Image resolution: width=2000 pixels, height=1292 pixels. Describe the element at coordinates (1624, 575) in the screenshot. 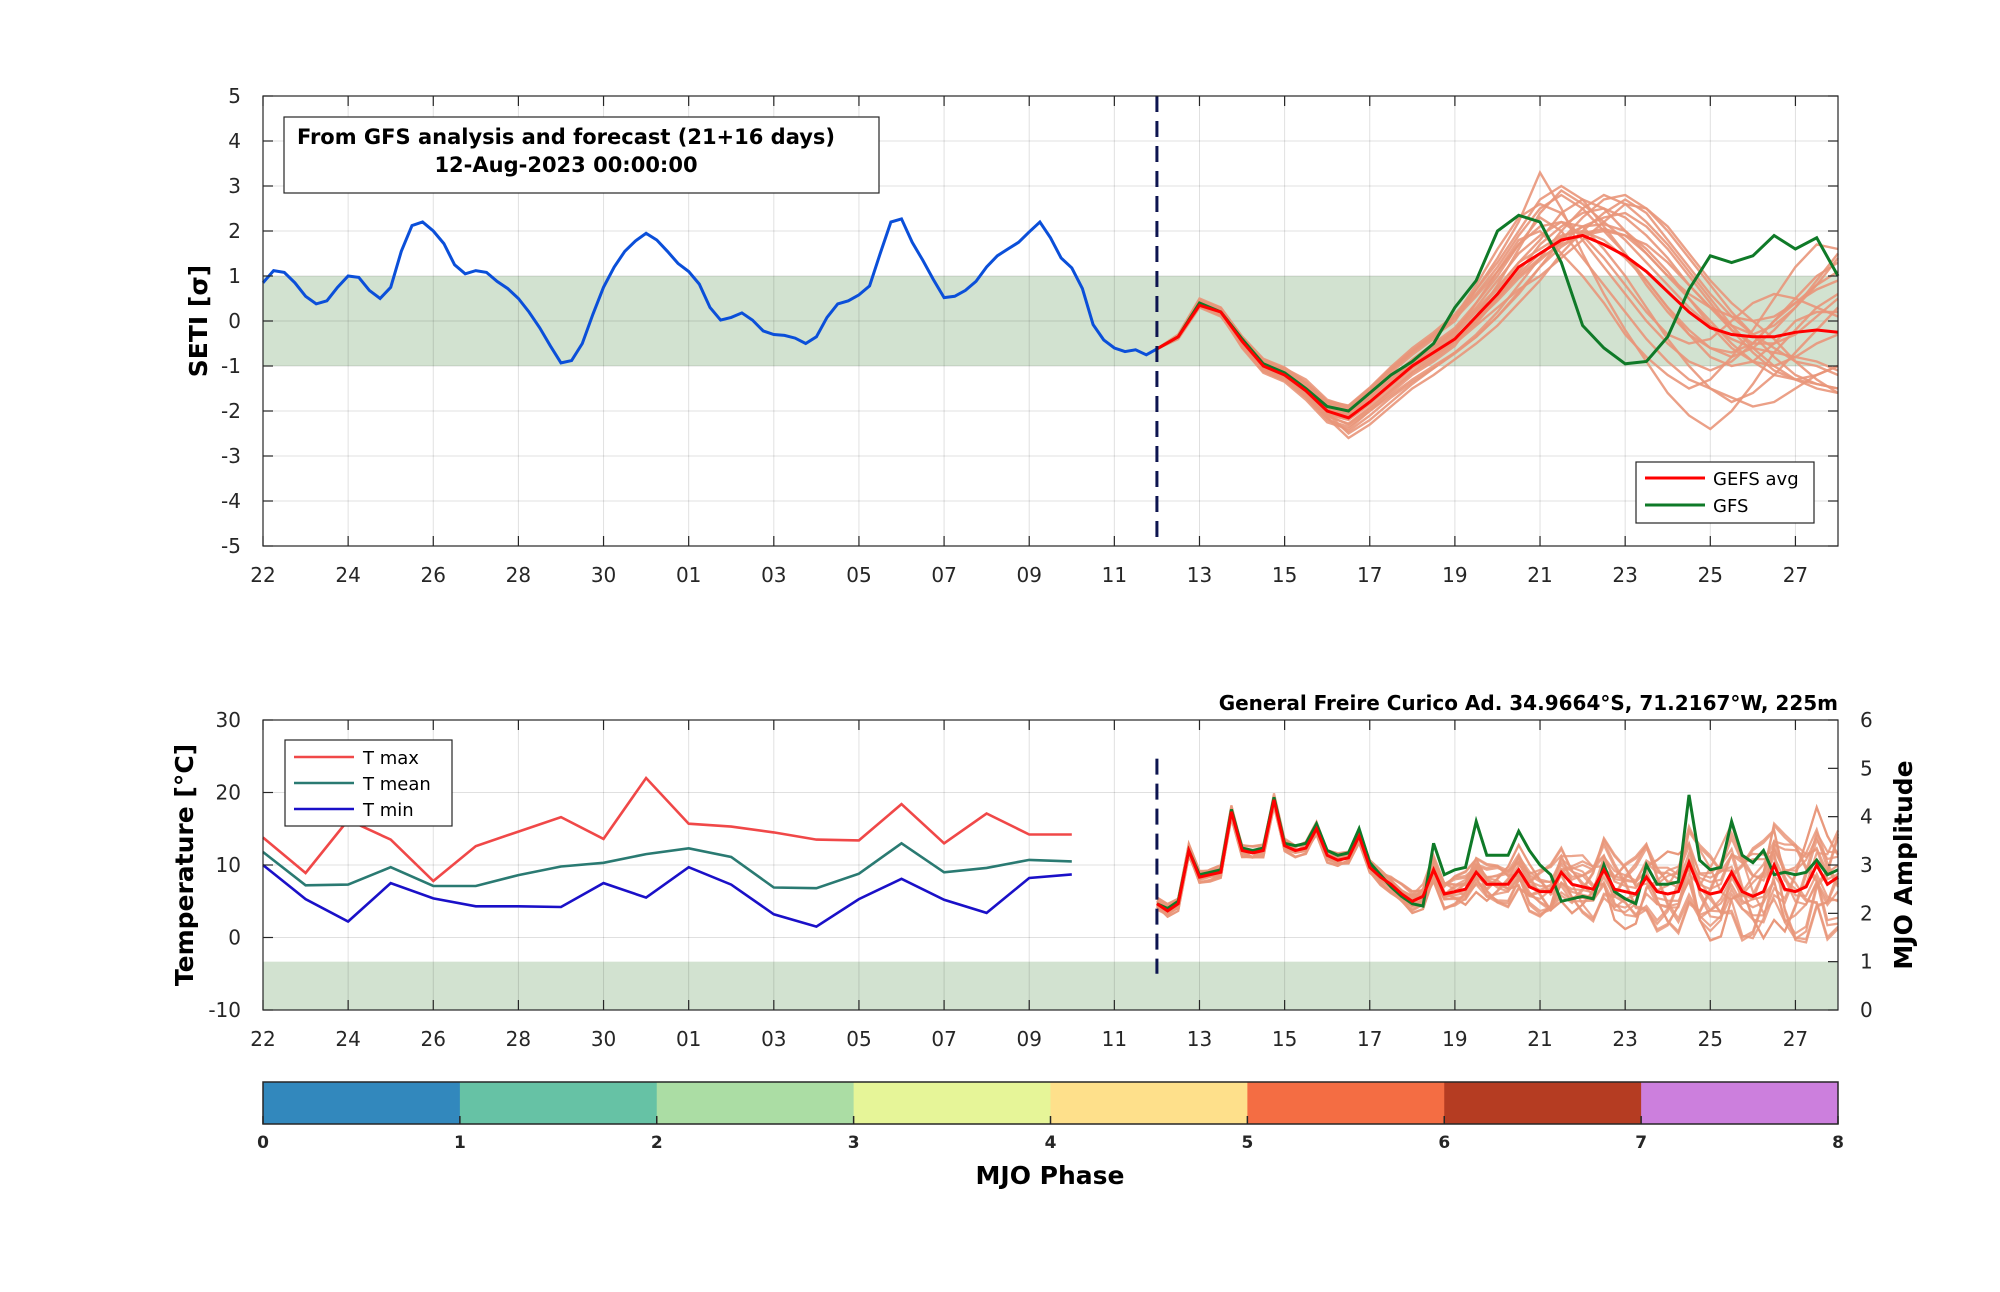

I see `top-xtick-label: 23` at that location.